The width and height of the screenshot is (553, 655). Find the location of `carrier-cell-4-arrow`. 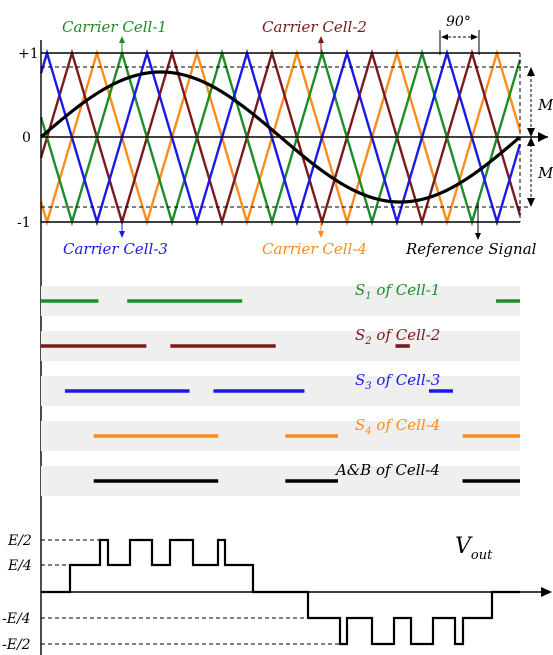

carrier-cell-4-arrow is located at coordinates (321, 234).